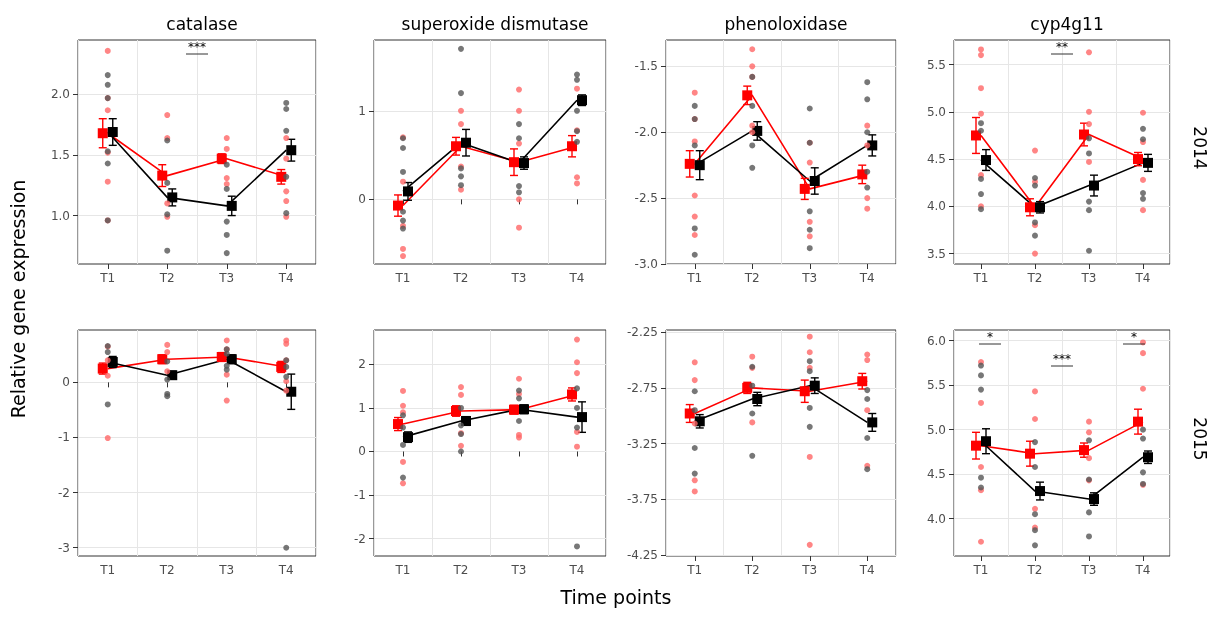 Image resolution: width=1210 pixels, height=628 pixels. Describe the element at coordinates (60, 215) in the screenshot. I see `y-tick-label: 1.0` at that location.